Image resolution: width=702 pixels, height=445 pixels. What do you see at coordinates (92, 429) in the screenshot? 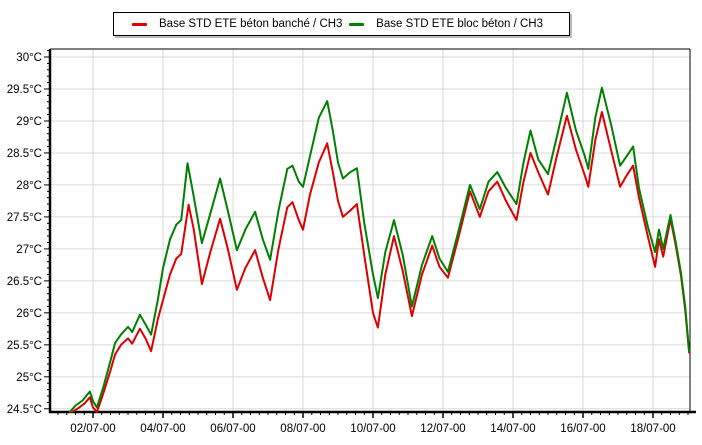
I see `x-tick-label: 02/07-00` at bounding box center [92, 429].